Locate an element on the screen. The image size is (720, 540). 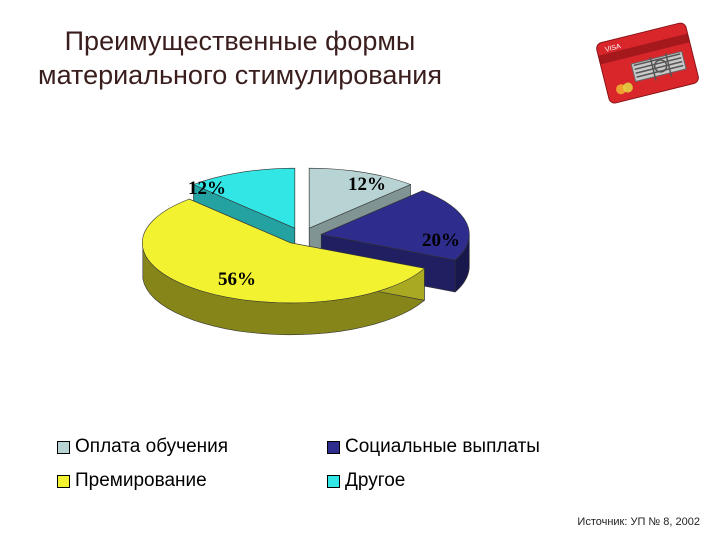
legend-label-premirovanie: Премирование is located at coordinates (141, 480).